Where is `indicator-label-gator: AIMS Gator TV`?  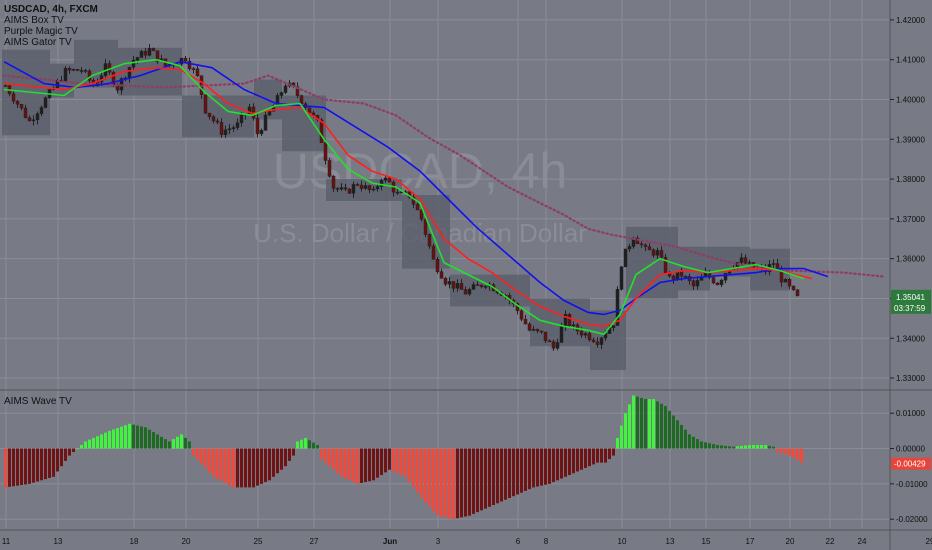
indicator-label-gator: AIMS Gator TV is located at coordinates (38, 42).